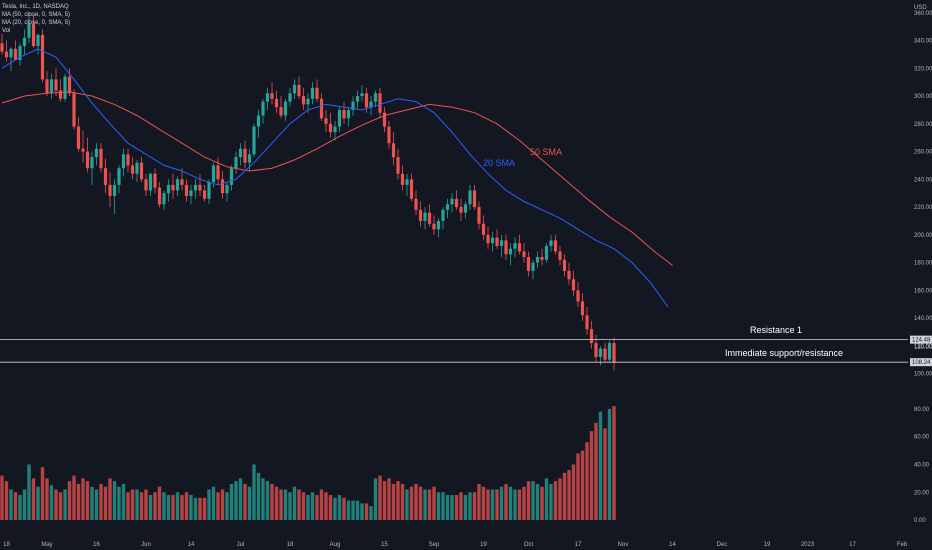 The width and height of the screenshot is (932, 550). I want to click on sma20-annotation: 20 SMA, so click(499, 163).